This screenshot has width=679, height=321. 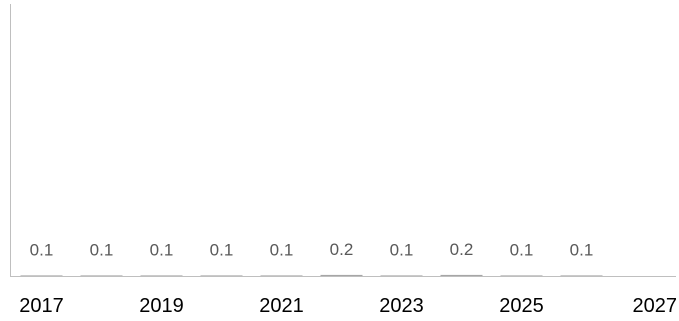 I want to click on bar-2025, so click(x=521, y=275).